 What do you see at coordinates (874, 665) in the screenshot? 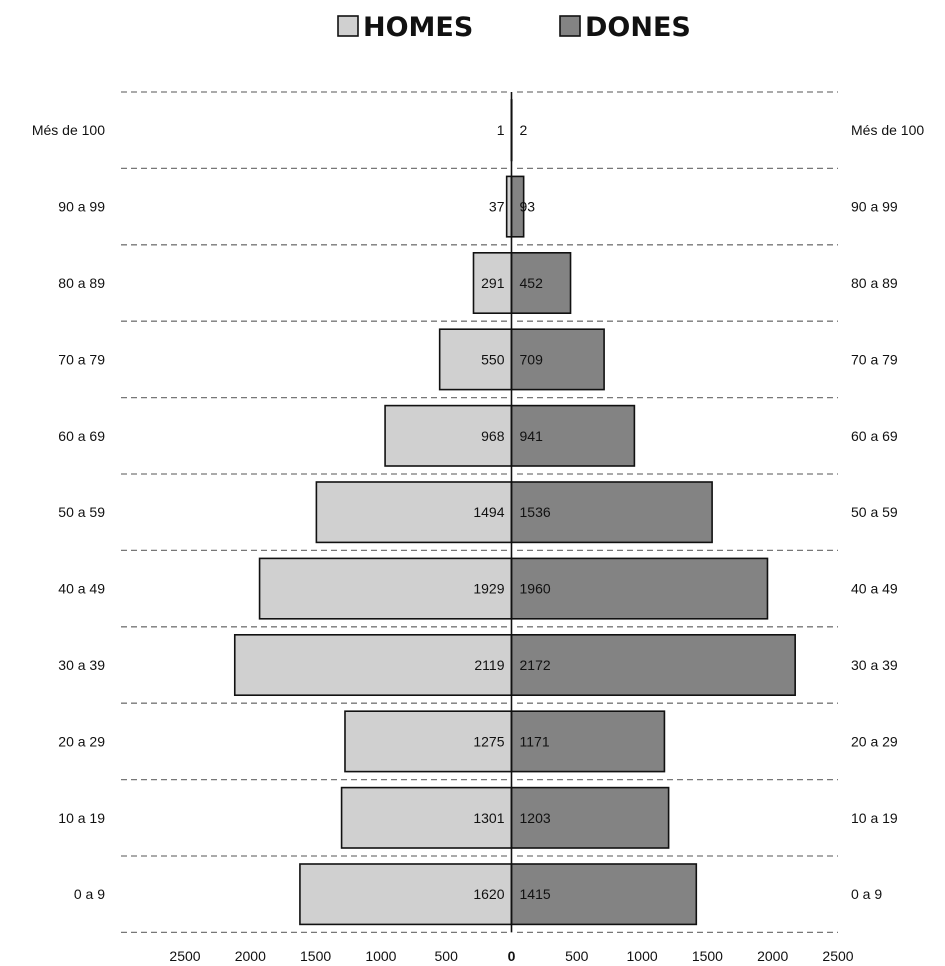
I see `row-label-right-30-a-39: 30 a 39` at bounding box center [874, 665].